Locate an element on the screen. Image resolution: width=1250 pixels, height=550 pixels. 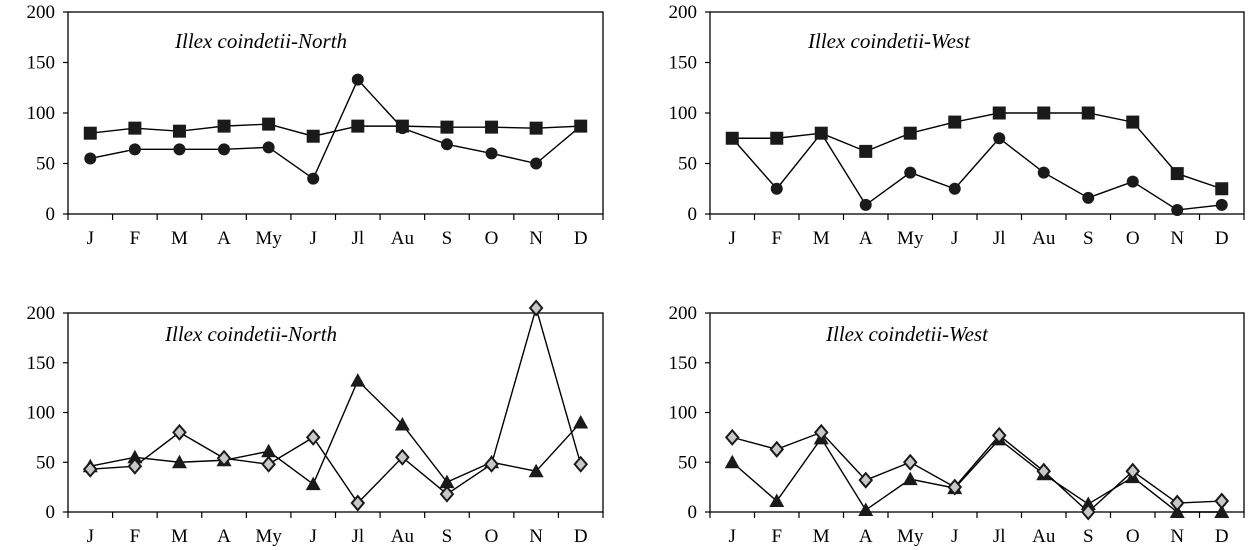
chart-title: Illex coindetii-North is located at coordinates (260, 41).